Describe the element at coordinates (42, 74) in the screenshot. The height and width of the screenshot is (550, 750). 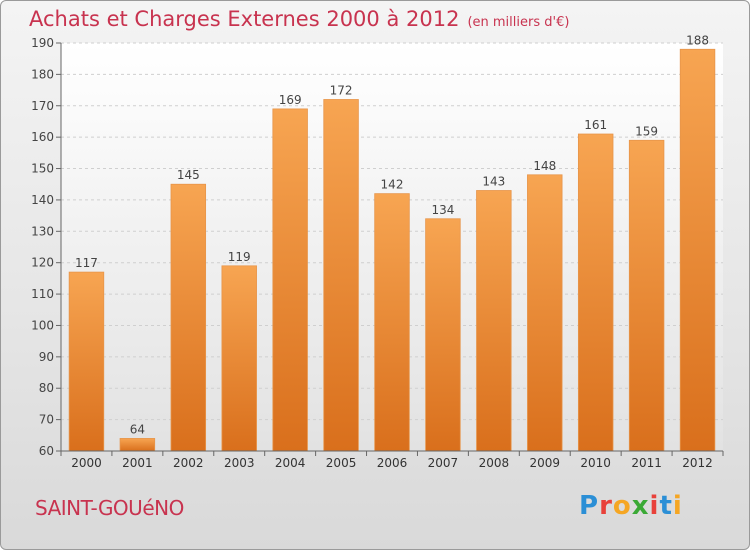
I see `y-tick-label: 180` at that location.